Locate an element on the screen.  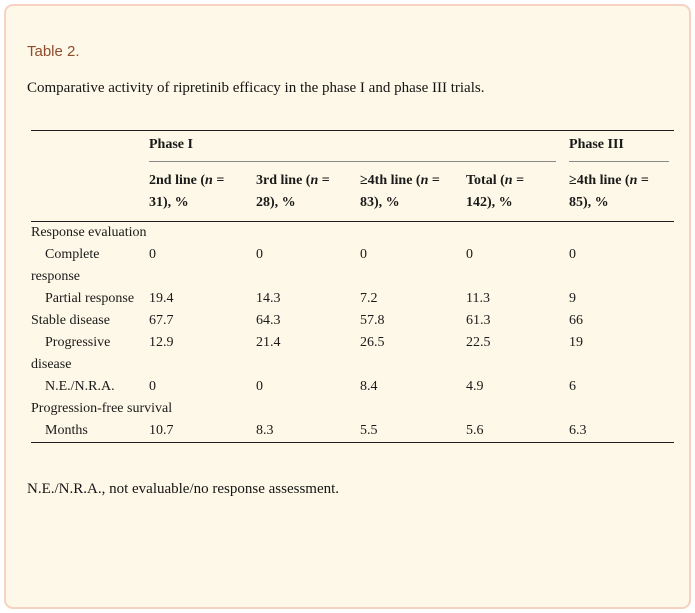
row-label: Progressive disease is located at coordinates (71, 353).